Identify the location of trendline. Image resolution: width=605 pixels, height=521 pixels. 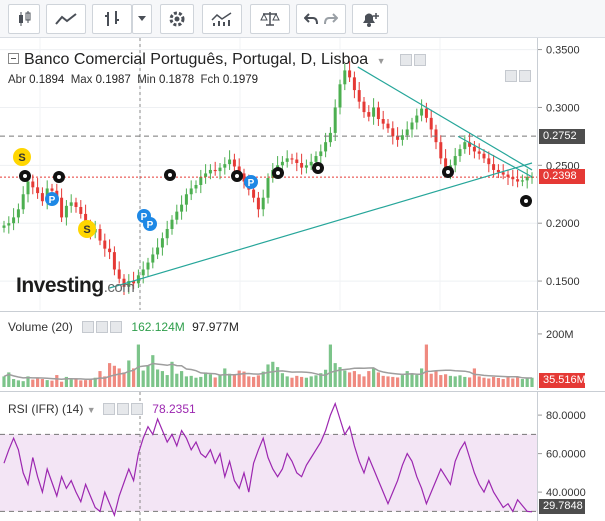
(445, 118).